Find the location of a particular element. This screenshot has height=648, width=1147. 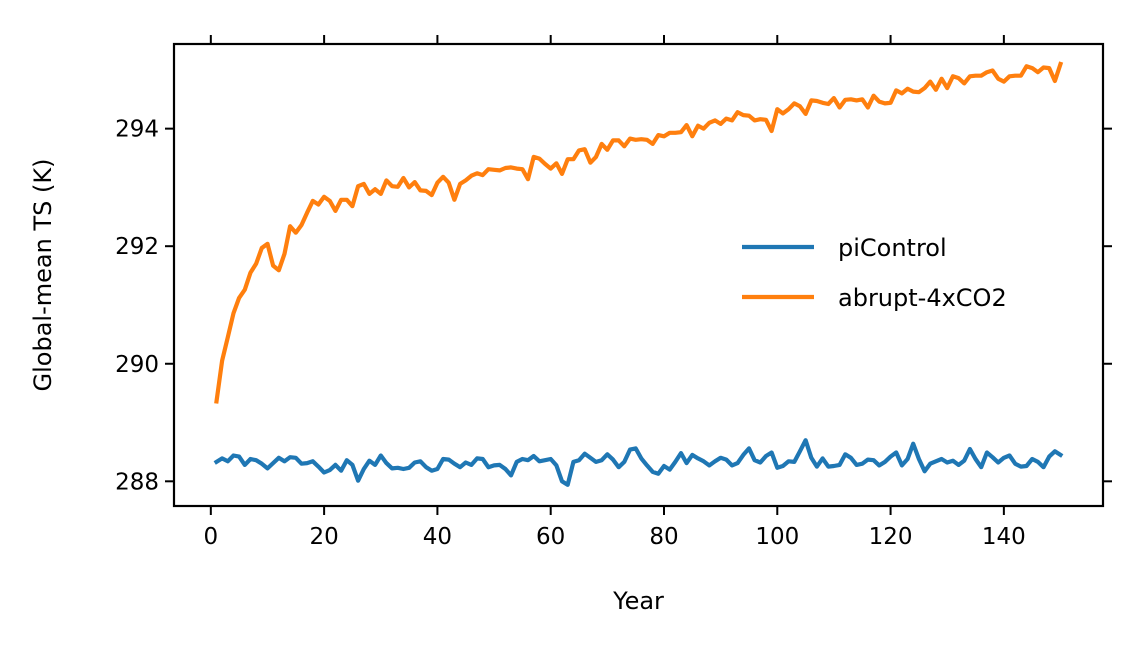

y-tick-label: 292 is located at coordinates (137, 247).